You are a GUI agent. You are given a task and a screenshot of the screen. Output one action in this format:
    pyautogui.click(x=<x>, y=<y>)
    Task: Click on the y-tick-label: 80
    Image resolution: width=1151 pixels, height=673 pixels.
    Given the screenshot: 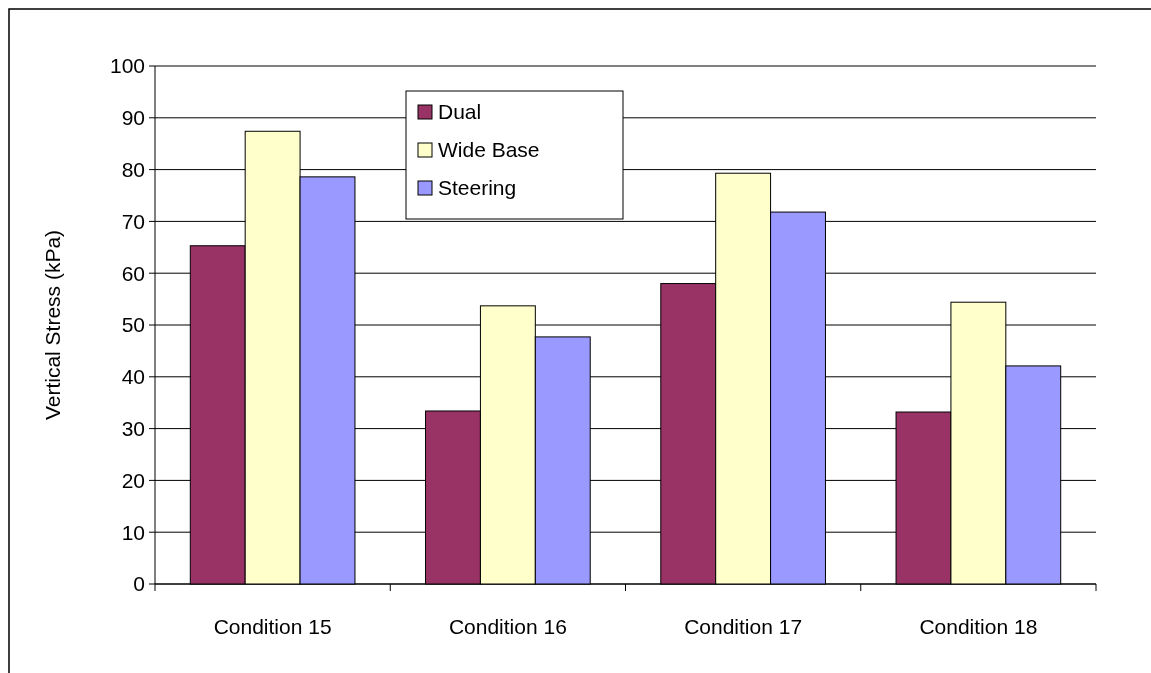 What is the action you would take?
    pyautogui.click(x=133, y=169)
    